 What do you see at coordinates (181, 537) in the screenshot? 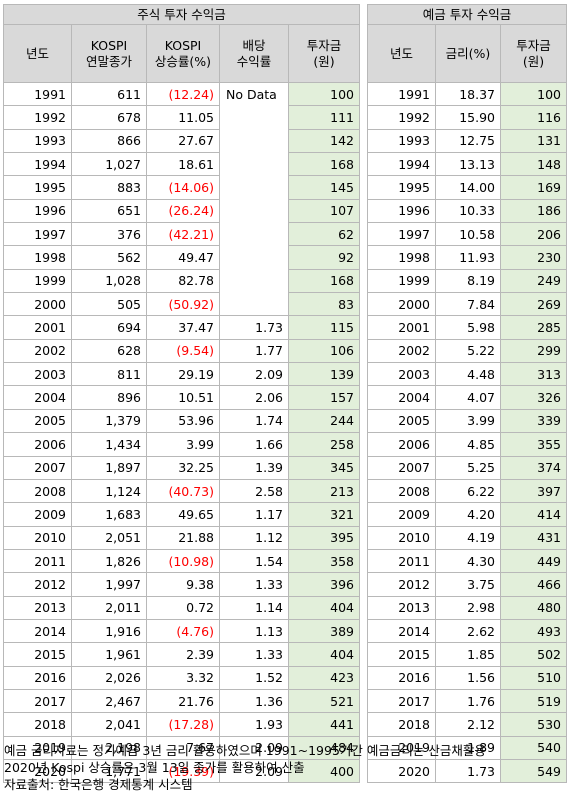
I see `stock-row: 2010 2,051 21.88 1.12 395` at bounding box center [181, 537].